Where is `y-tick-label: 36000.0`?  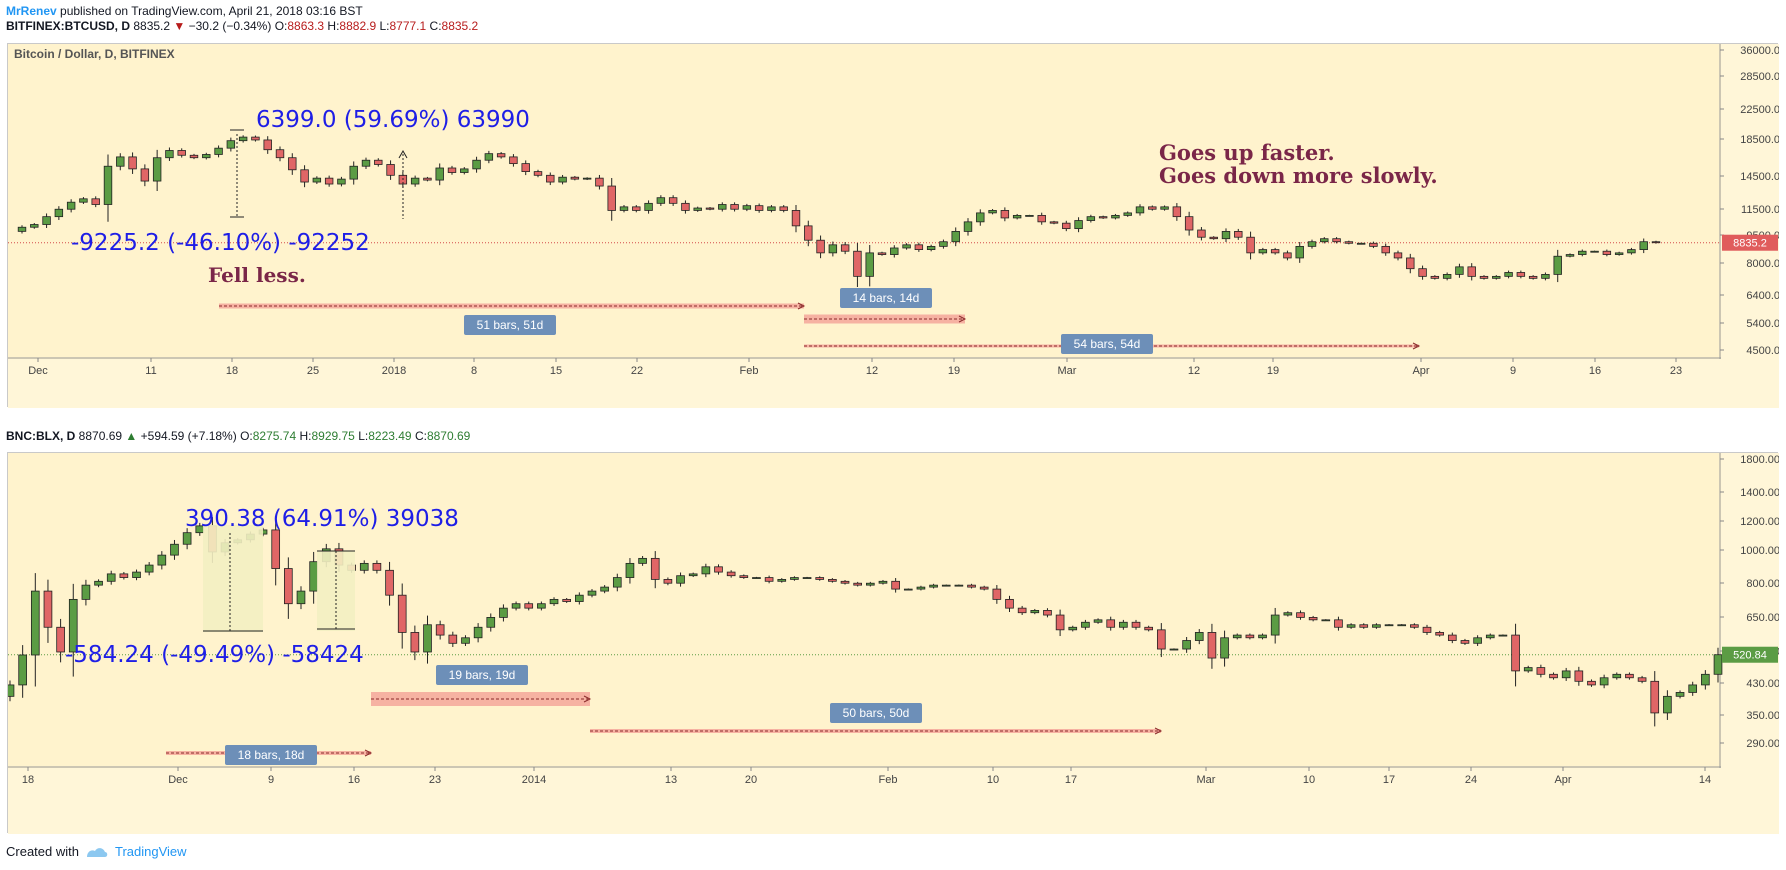 y-tick-label: 36000.0 is located at coordinates (1759, 51).